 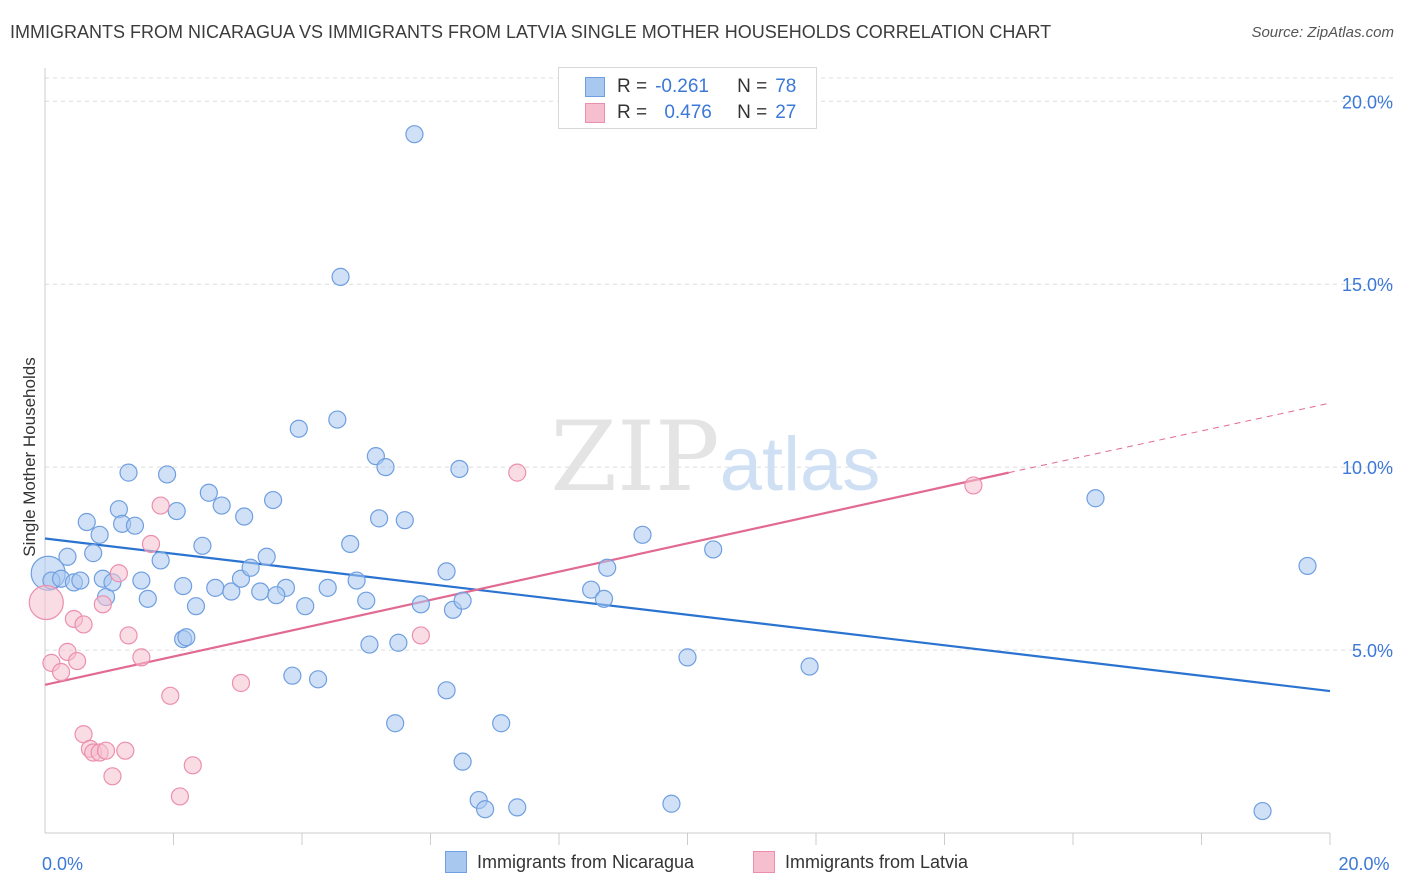 I want to click on legend-row-latvia: R = 0.476 N = 27, so click(x=690, y=113).